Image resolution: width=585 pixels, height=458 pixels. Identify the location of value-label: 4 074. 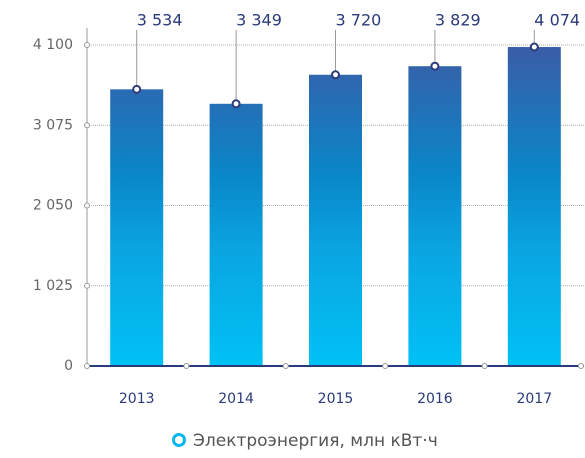
(557, 20).